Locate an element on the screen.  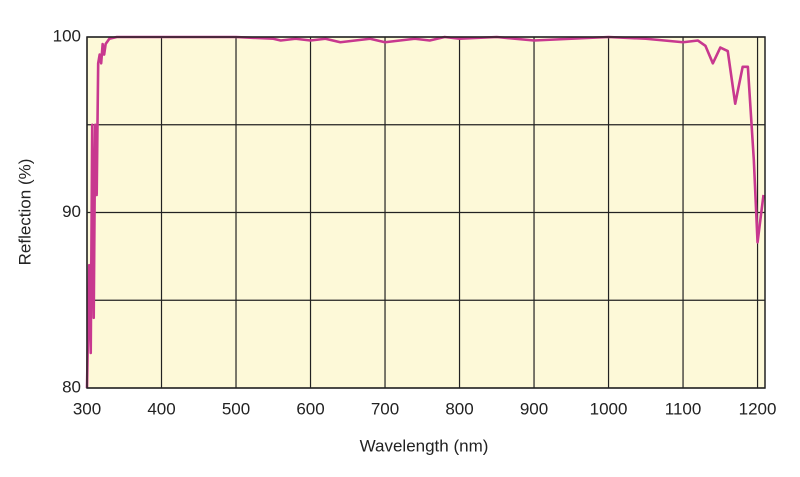
x-tick-label: 1100 is located at coordinates (683, 408).